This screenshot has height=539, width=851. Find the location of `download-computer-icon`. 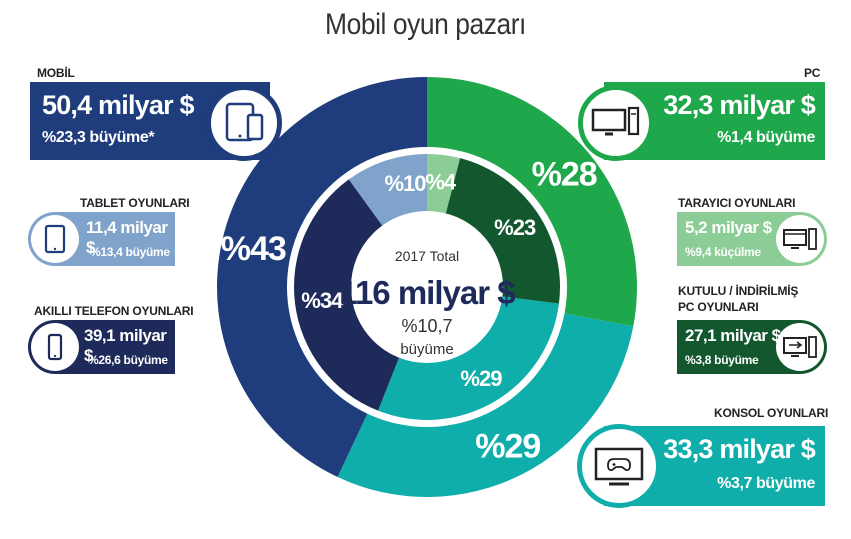

download-computer-icon is located at coordinates (800, 347).